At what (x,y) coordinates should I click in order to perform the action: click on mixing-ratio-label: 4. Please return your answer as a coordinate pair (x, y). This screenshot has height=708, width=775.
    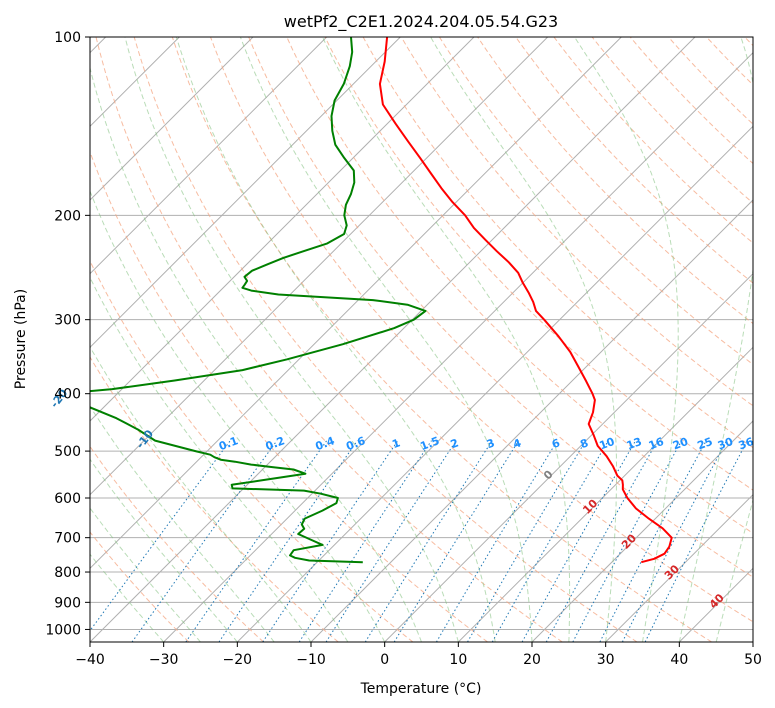
    Looking at the image, I should click on (517, 443).